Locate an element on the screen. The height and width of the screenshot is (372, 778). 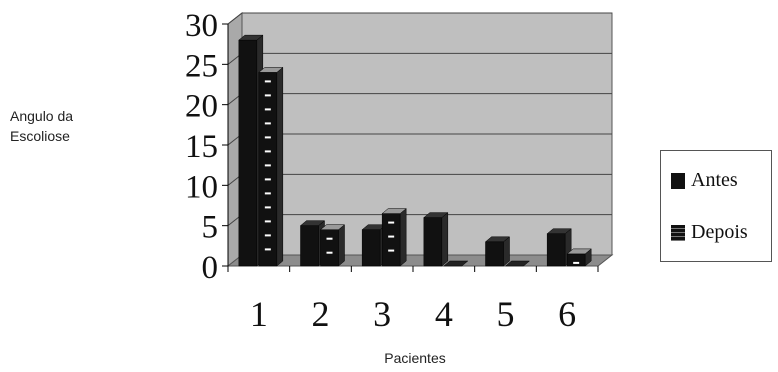
x-tick-label: 5 is located at coordinates (506, 314).